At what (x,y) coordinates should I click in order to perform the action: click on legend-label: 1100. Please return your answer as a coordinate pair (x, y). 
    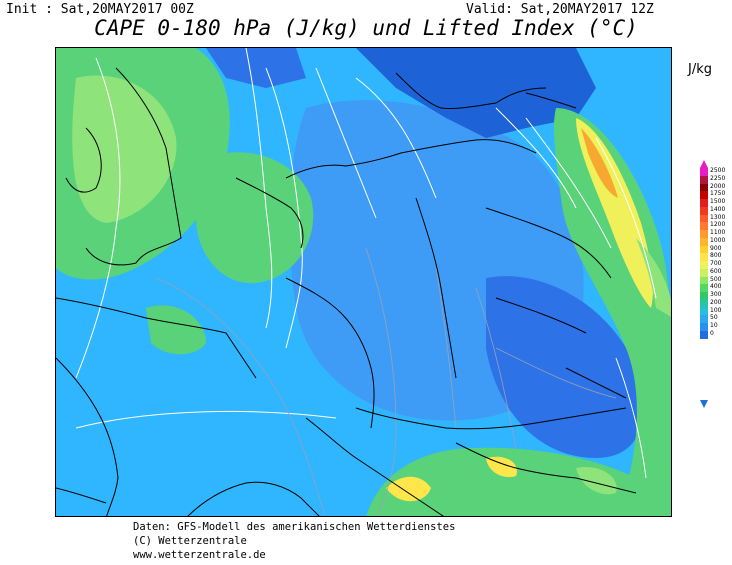
    Looking at the image, I should click on (718, 232).